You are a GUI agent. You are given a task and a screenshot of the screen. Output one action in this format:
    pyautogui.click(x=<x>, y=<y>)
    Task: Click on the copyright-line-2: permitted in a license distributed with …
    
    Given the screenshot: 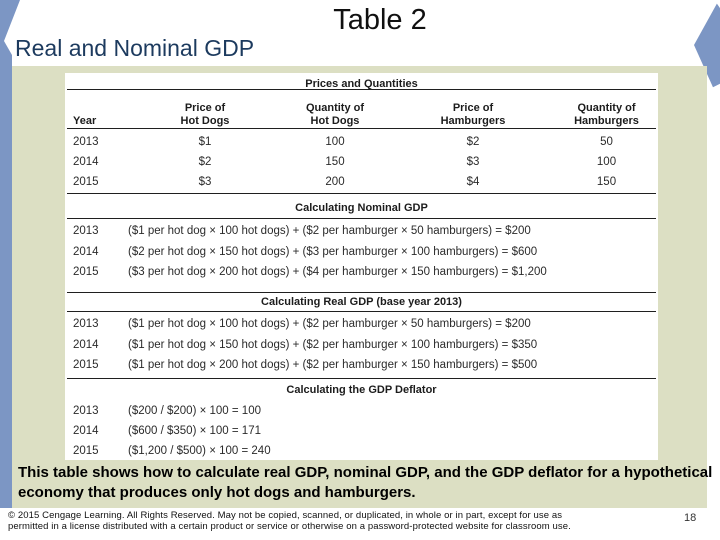 What is the action you would take?
    pyautogui.click(x=289, y=526)
    